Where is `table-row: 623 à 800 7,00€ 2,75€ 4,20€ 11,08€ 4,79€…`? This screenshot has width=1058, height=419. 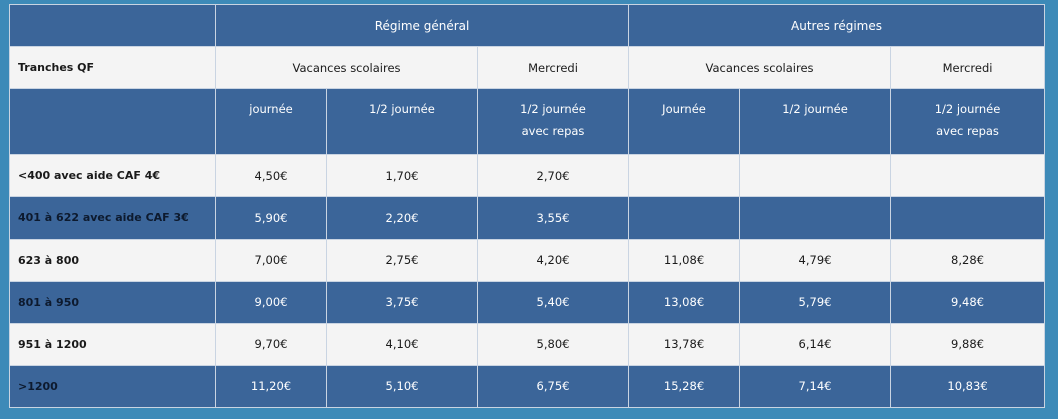 table-row: 623 à 800 7,00€ 2,75€ 4,20€ 11,08€ 4,79€… is located at coordinates (527, 260).